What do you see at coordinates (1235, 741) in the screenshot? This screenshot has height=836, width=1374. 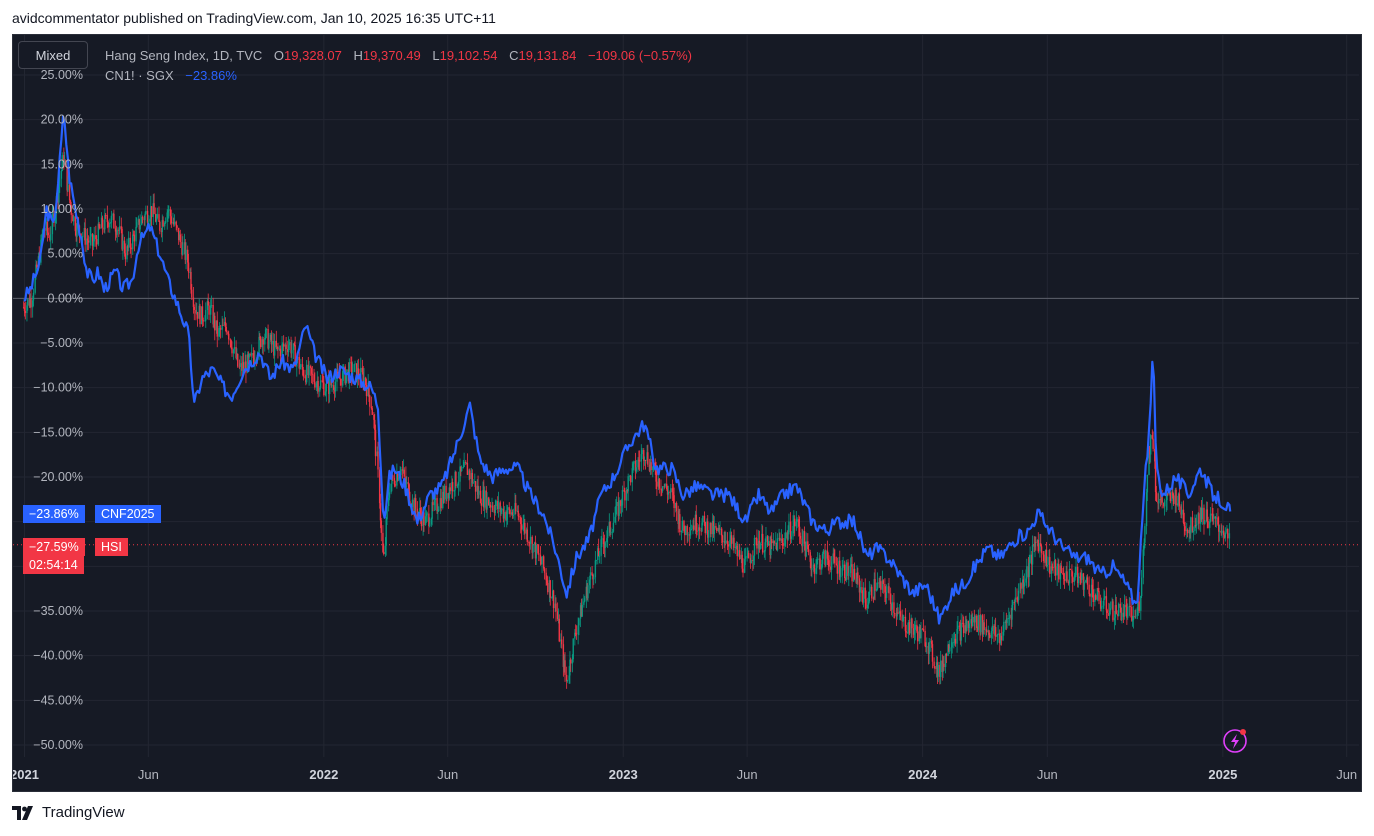 I see `flash-icon` at bounding box center [1235, 741].